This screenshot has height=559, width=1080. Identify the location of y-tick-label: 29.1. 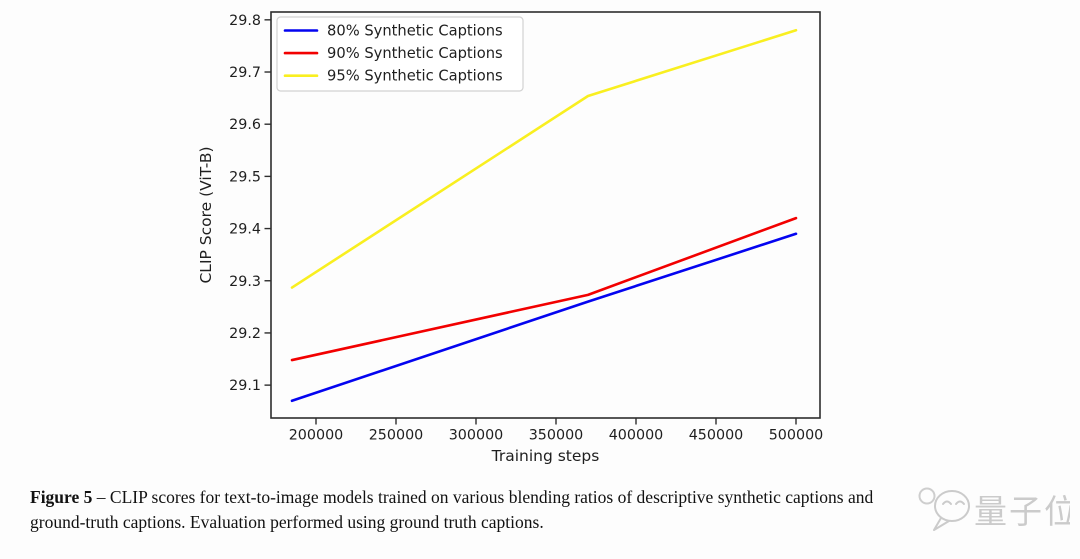
(245, 386).